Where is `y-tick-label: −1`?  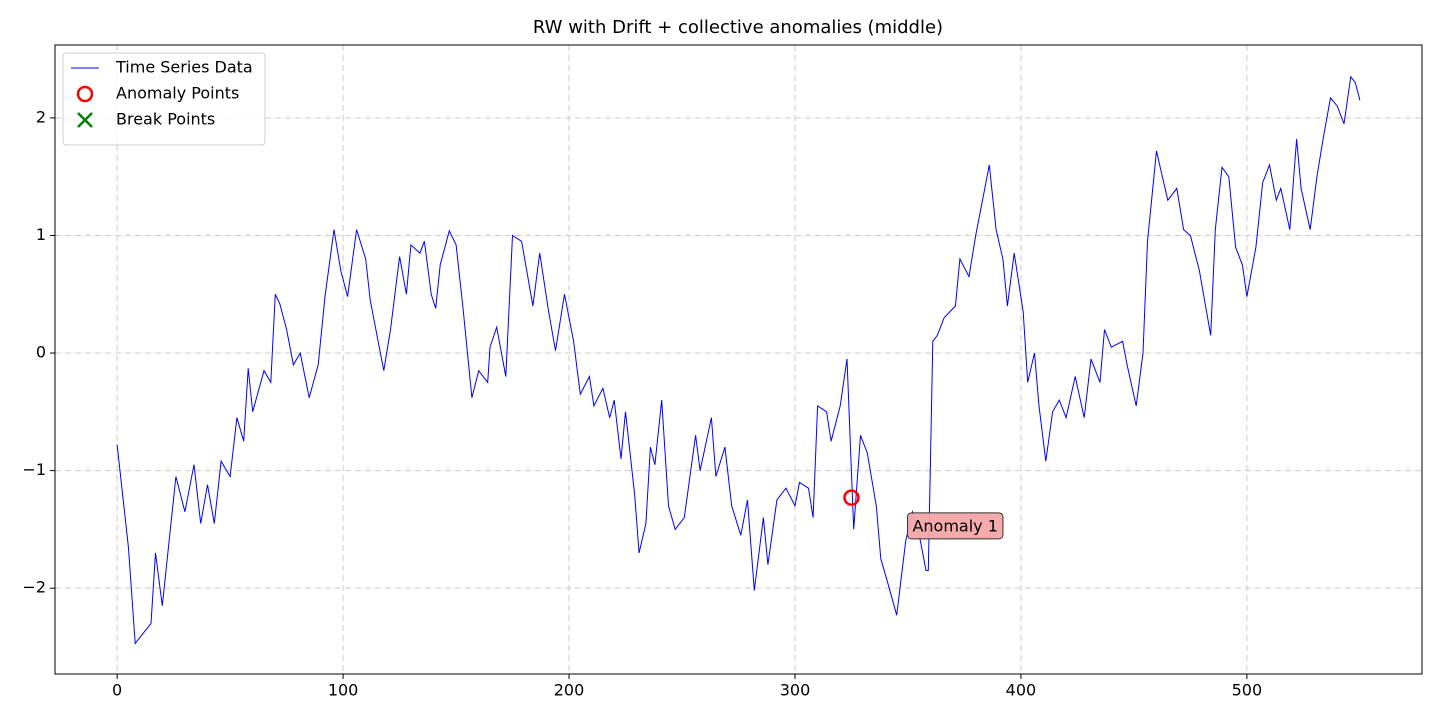 y-tick-label: −1 is located at coordinates (34, 469).